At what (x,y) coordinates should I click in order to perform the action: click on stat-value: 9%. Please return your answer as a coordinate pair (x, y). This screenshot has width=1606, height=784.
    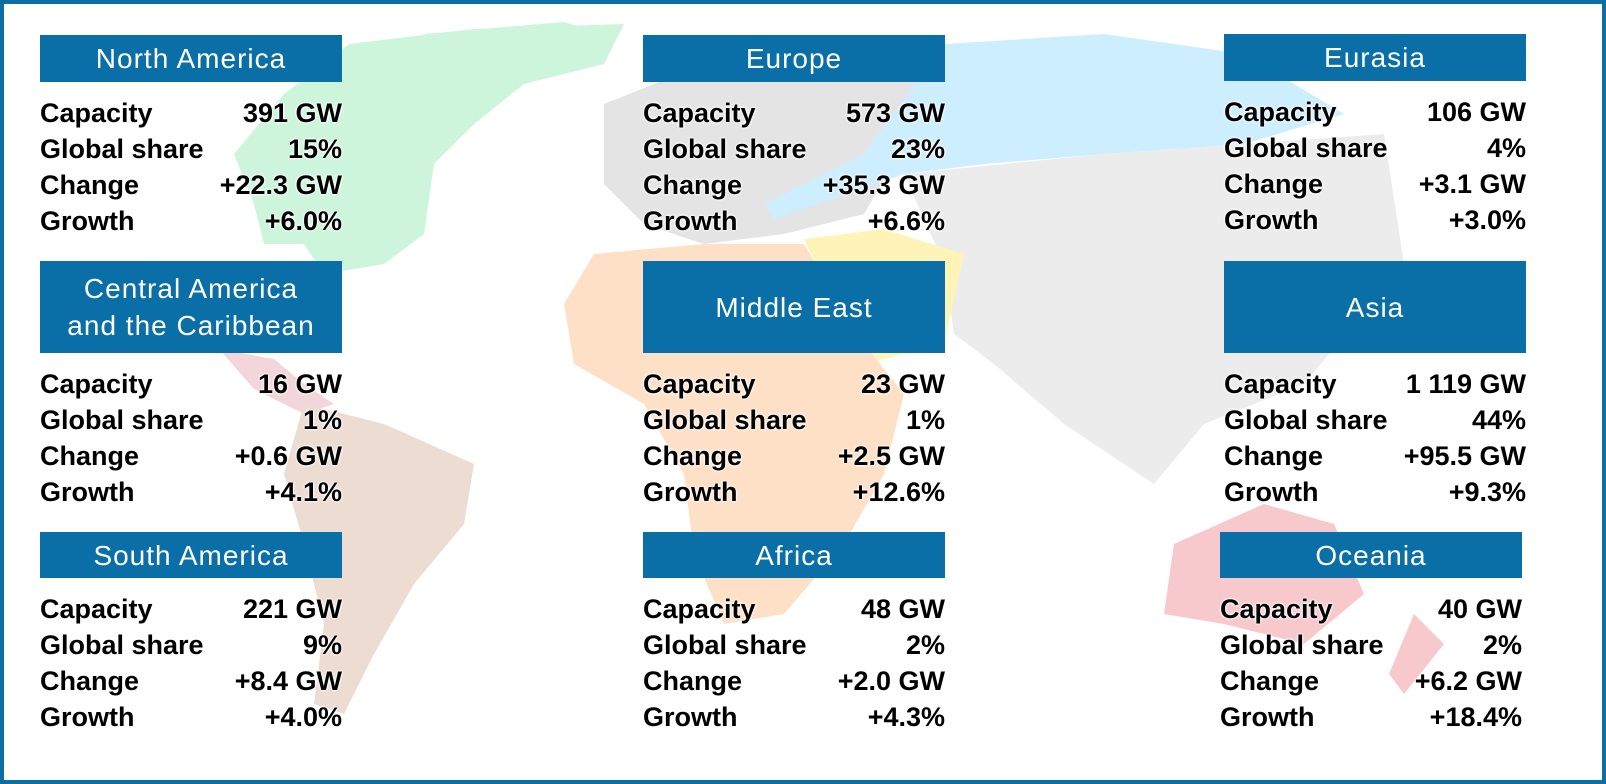
    Looking at the image, I should click on (322, 645).